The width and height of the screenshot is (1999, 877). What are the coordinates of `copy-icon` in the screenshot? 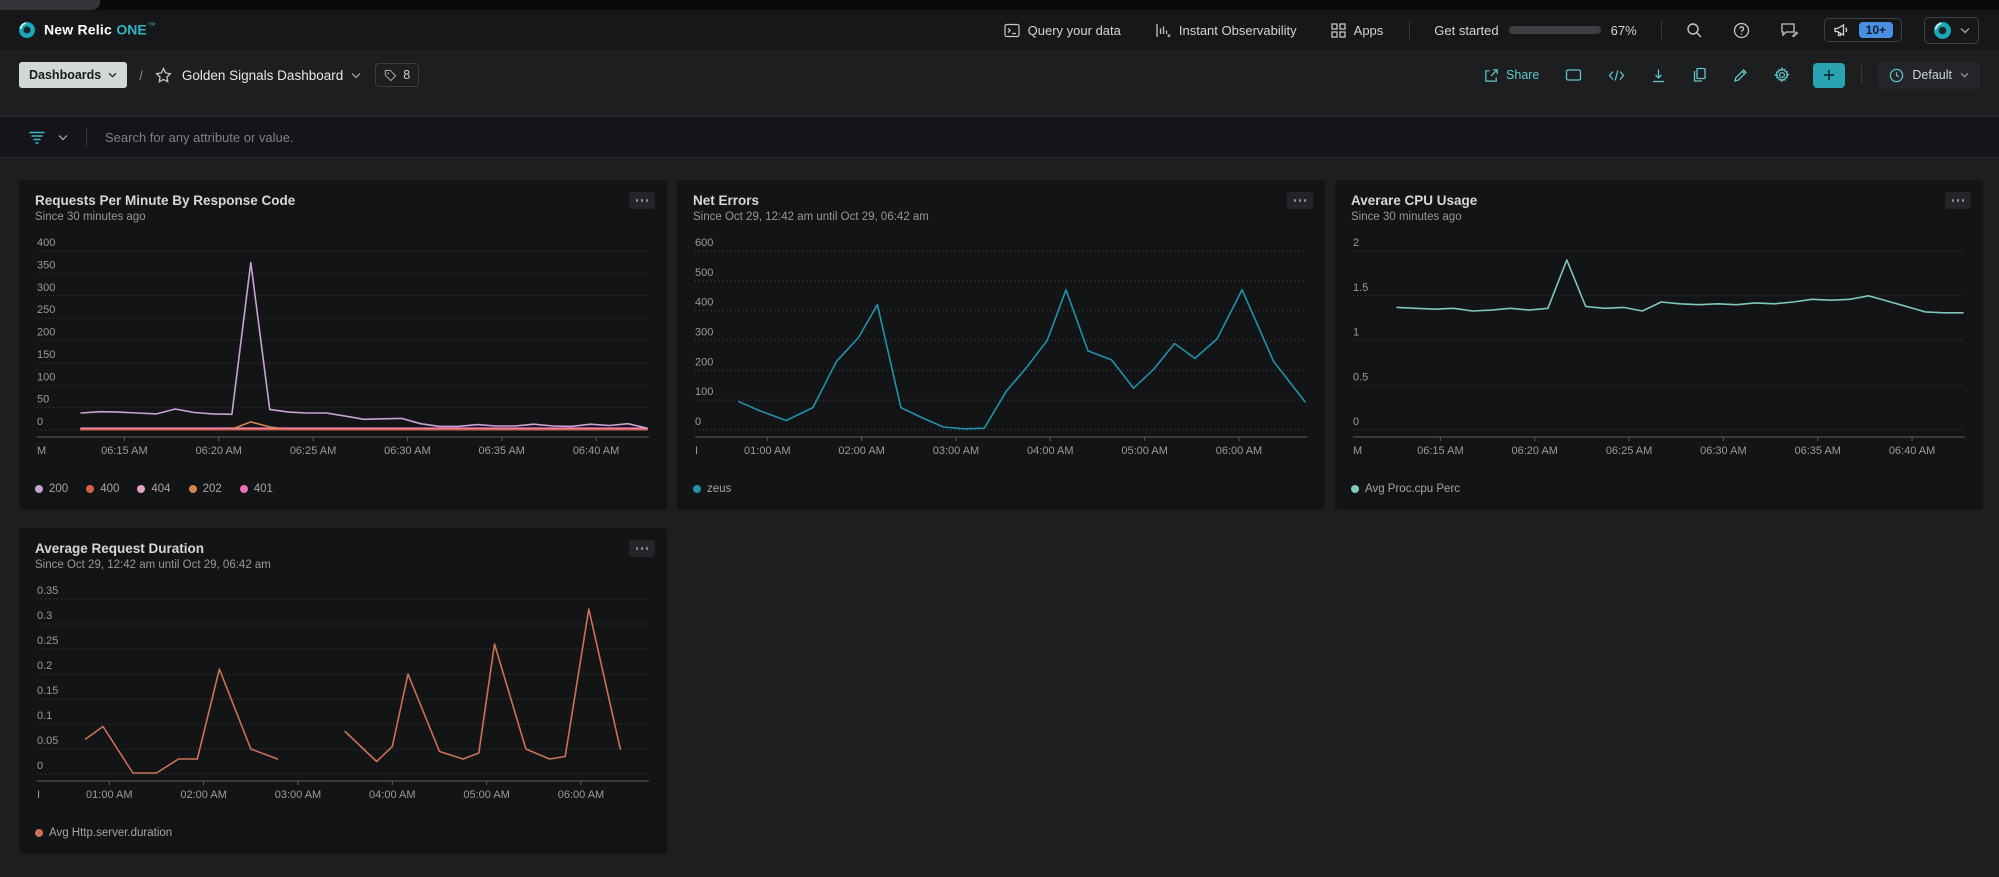 It's located at (1700, 74).